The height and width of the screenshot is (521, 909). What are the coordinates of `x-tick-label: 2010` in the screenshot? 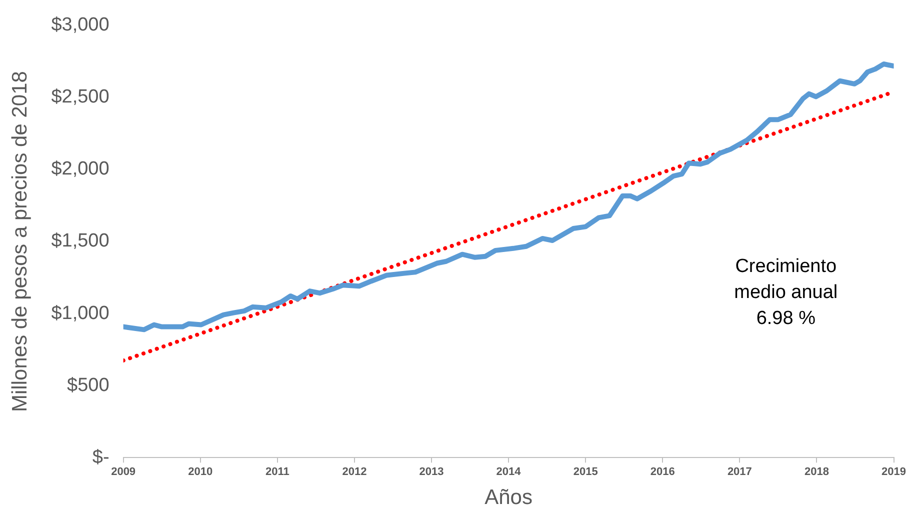 It's located at (200, 472).